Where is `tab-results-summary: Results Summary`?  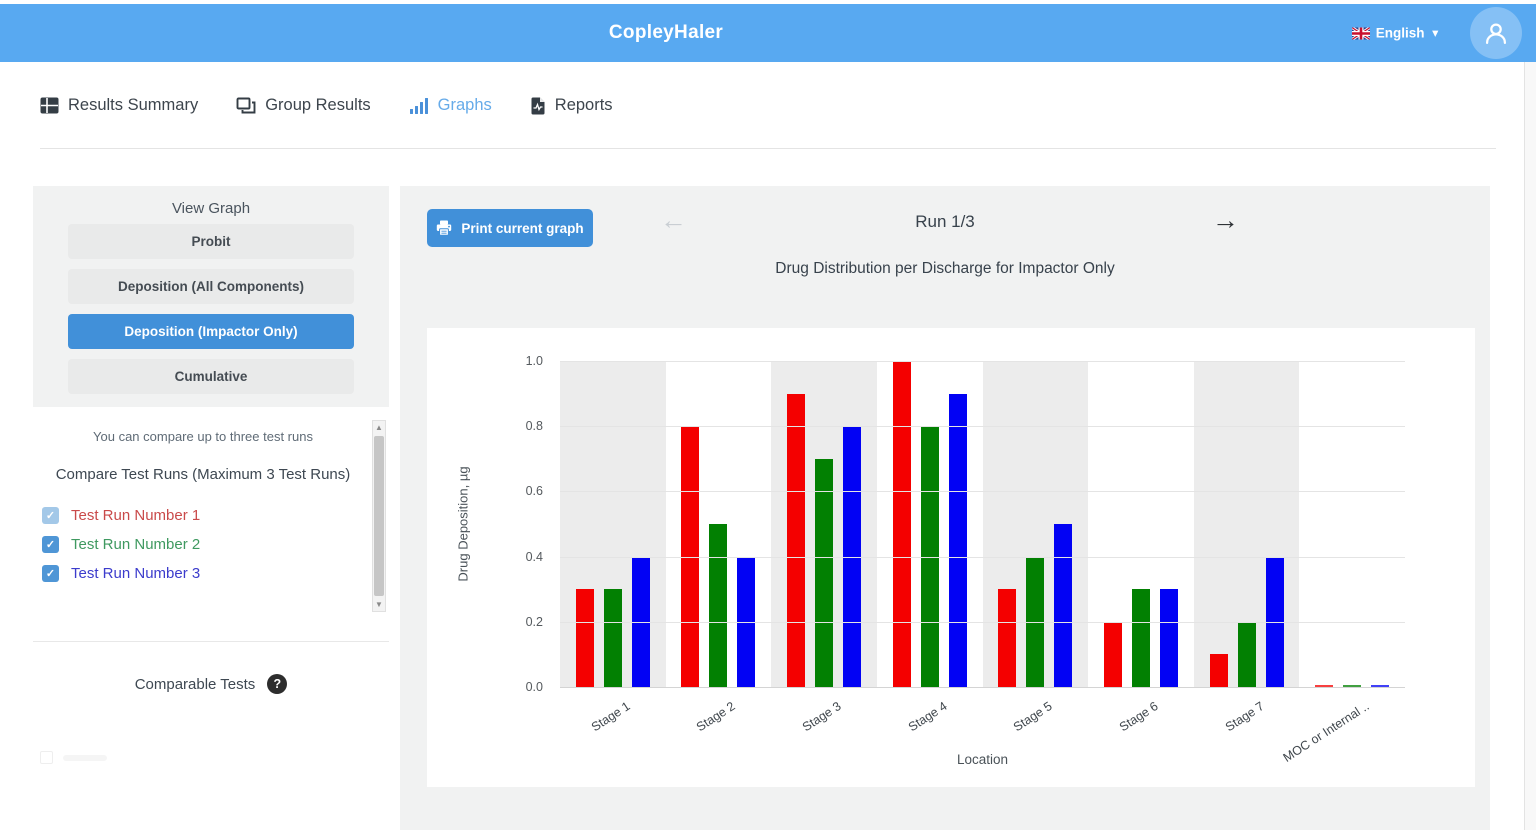 tab-results-summary: Results Summary is located at coordinates (119, 105).